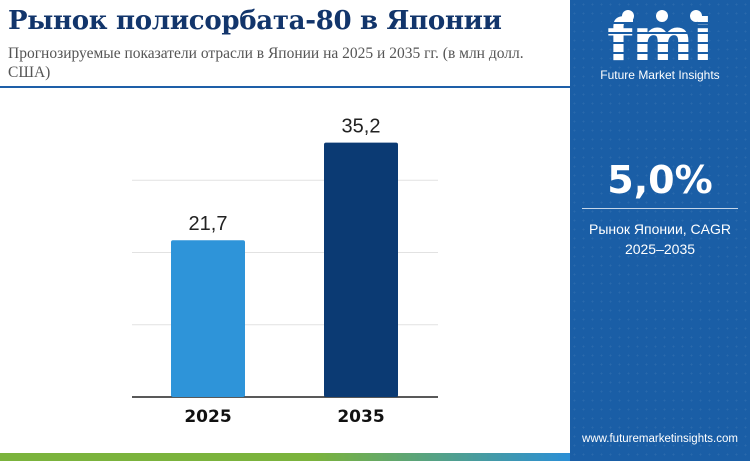 Image resolution: width=750 pixels, height=461 pixels. Describe the element at coordinates (285, 457) in the screenshot. I see `bottom-accent-strip` at that location.